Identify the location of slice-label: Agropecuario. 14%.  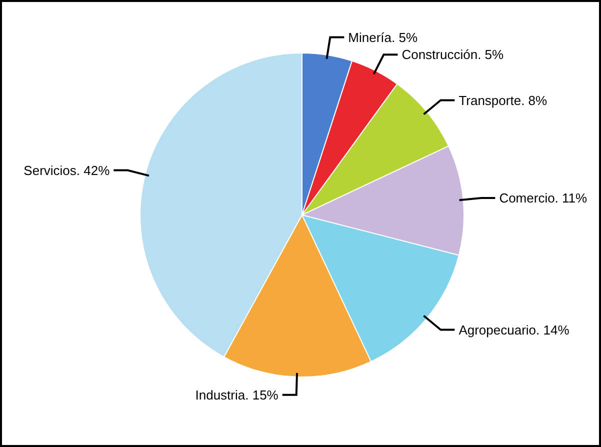
(514, 330).